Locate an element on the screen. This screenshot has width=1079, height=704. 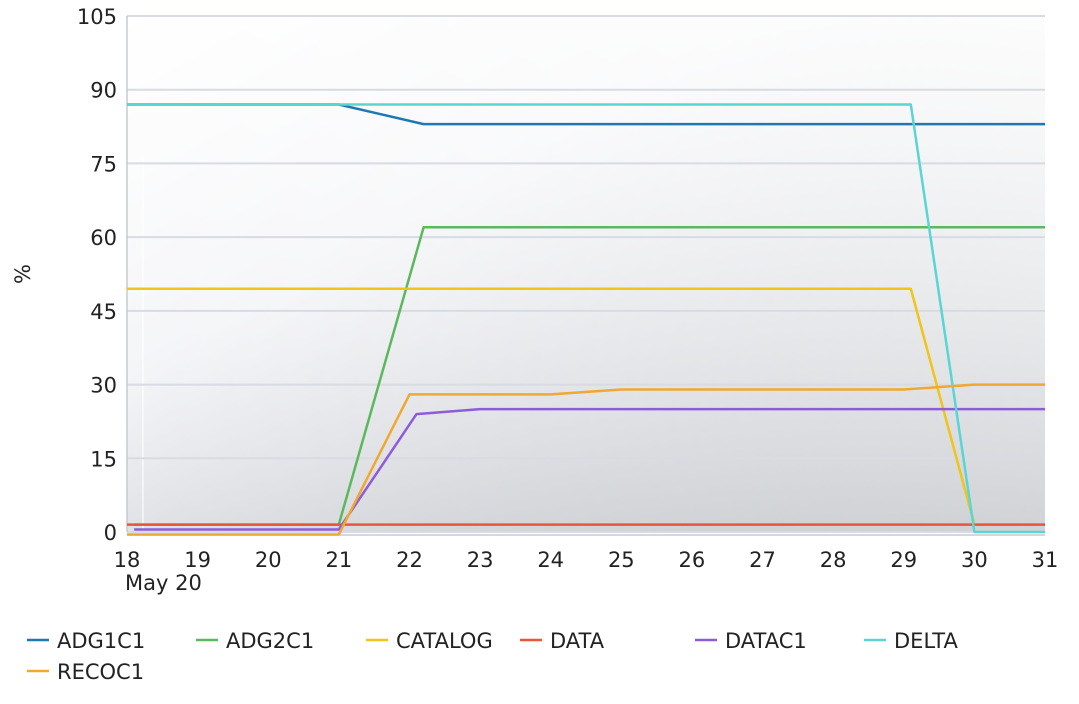
x-tick-label: 30 is located at coordinates (974, 560).